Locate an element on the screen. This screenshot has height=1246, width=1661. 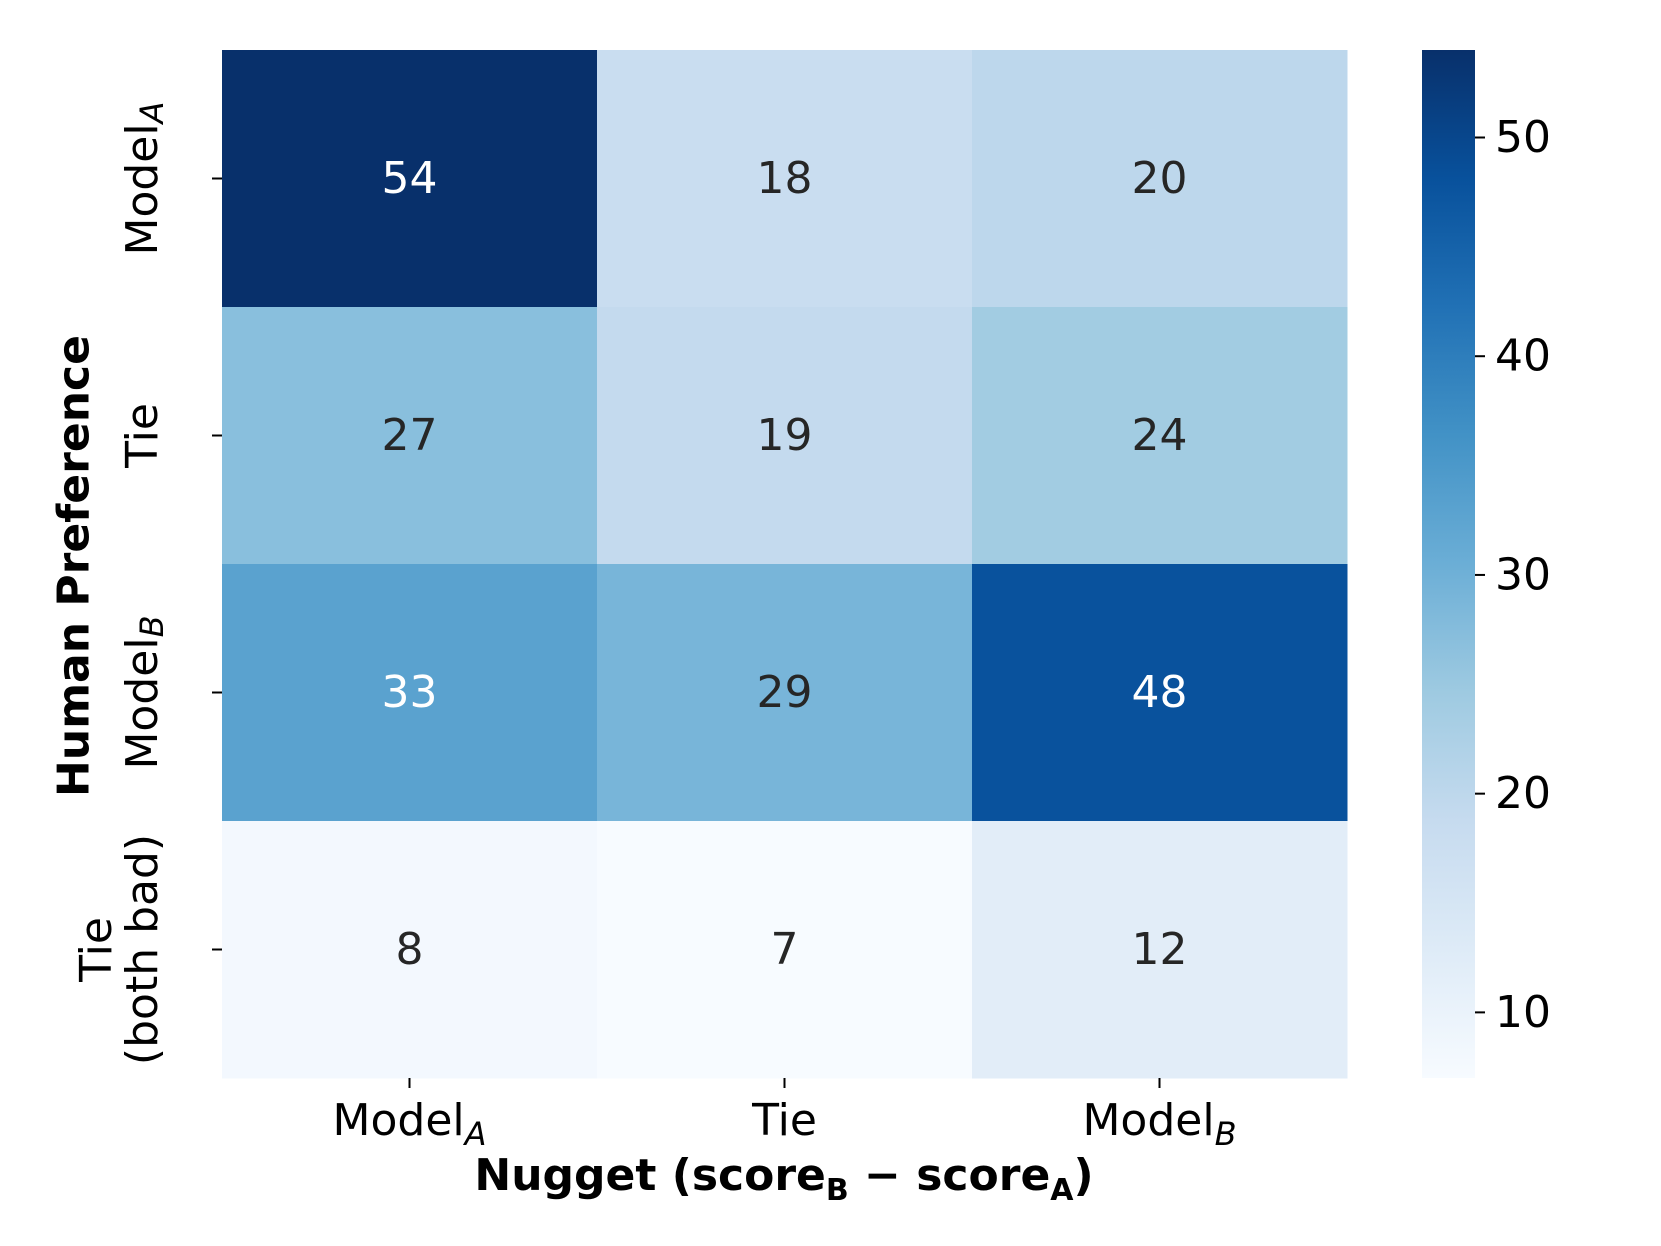
colorbar-tick-label: 50 is located at coordinates (1523, 137).